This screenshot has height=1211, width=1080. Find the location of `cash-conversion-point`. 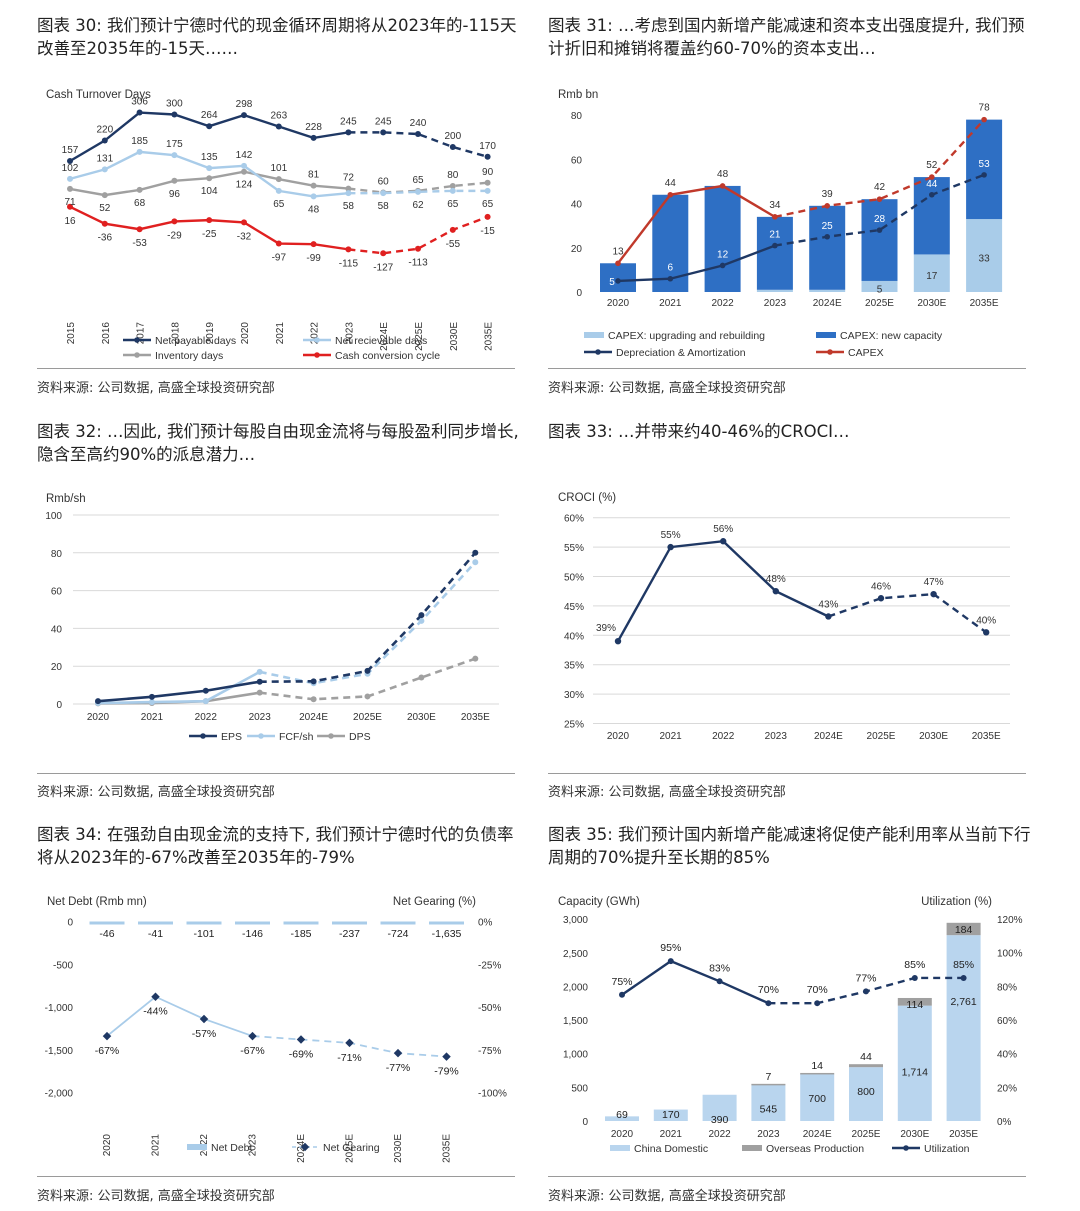

cash-conversion-point is located at coordinates (104, 223).